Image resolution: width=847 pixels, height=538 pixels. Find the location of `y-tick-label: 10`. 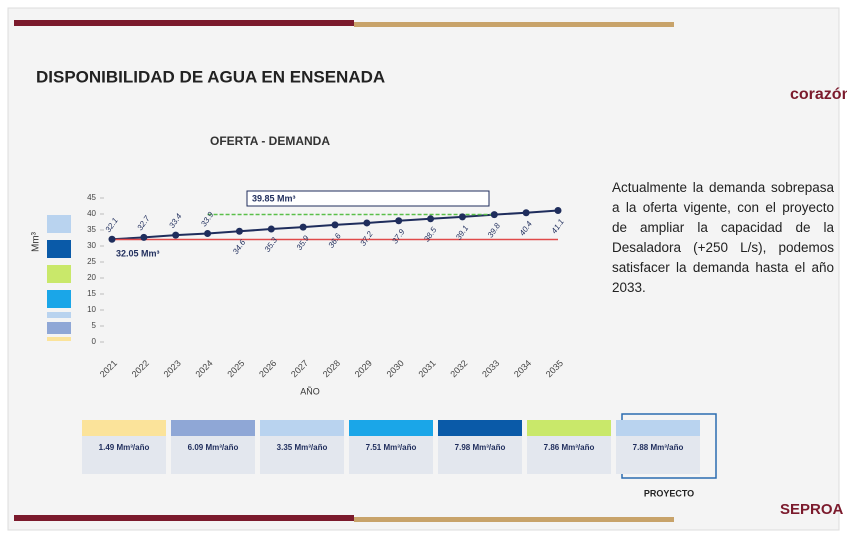

y-tick-label: 10 is located at coordinates (91, 309).